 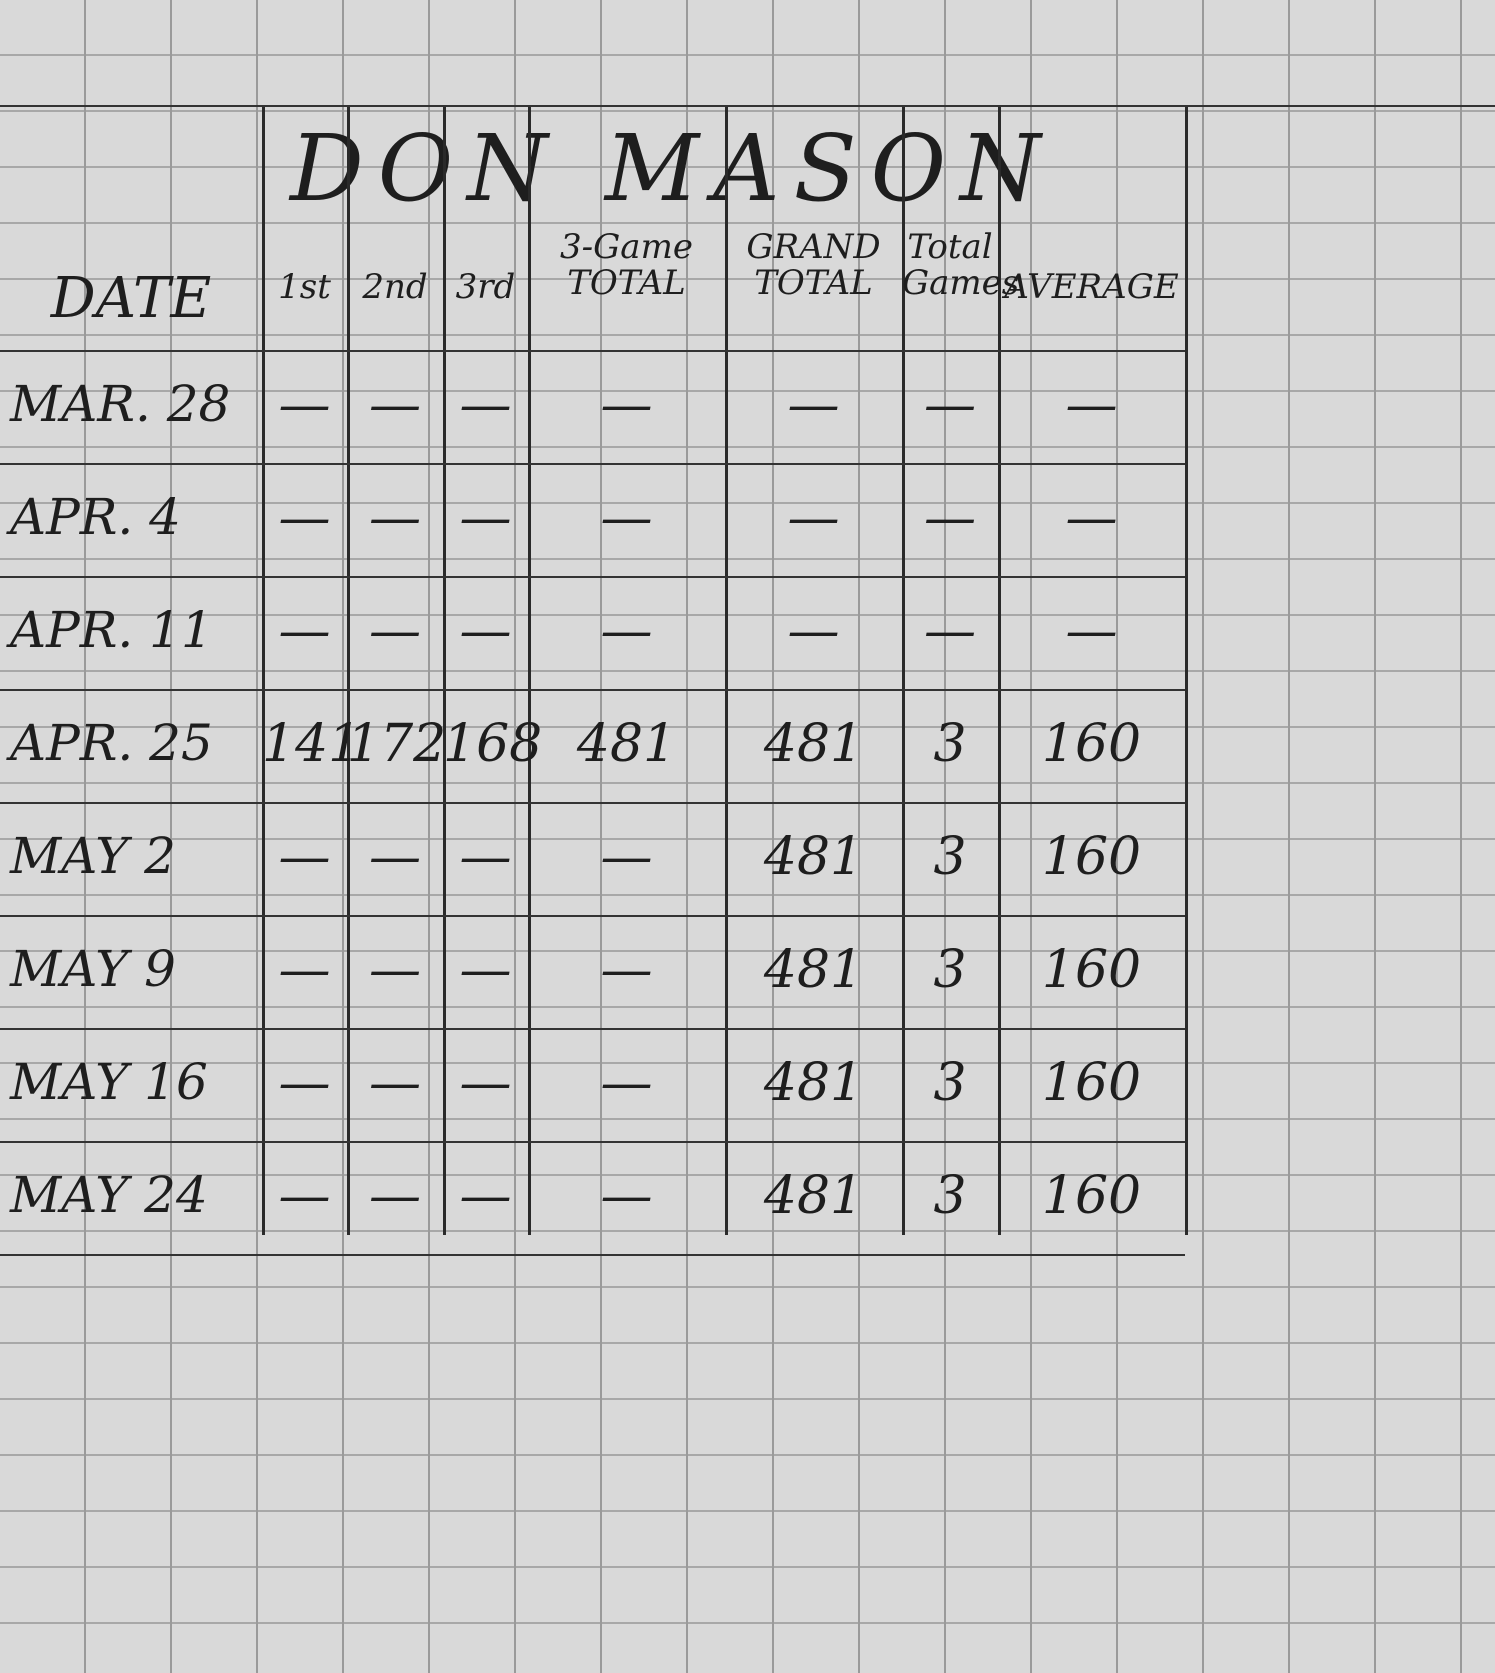 What do you see at coordinates (395, 287) in the screenshot?
I see `column-header: 2nd` at bounding box center [395, 287].